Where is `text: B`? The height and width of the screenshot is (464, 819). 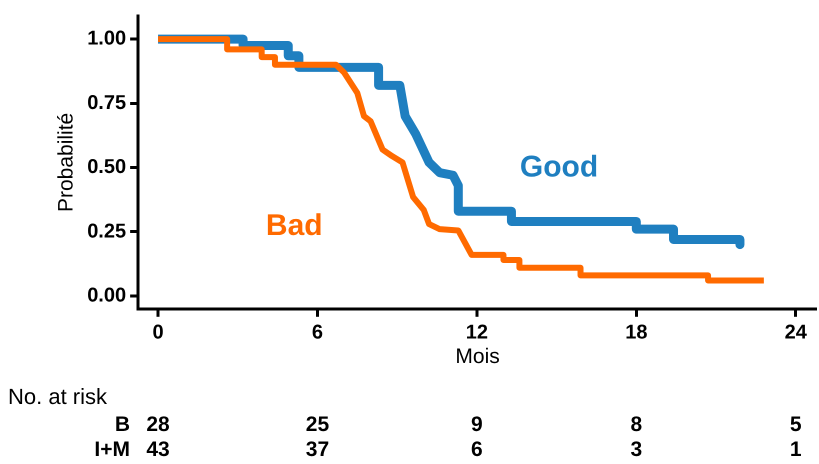 text: B is located at coordinates (122, 424).